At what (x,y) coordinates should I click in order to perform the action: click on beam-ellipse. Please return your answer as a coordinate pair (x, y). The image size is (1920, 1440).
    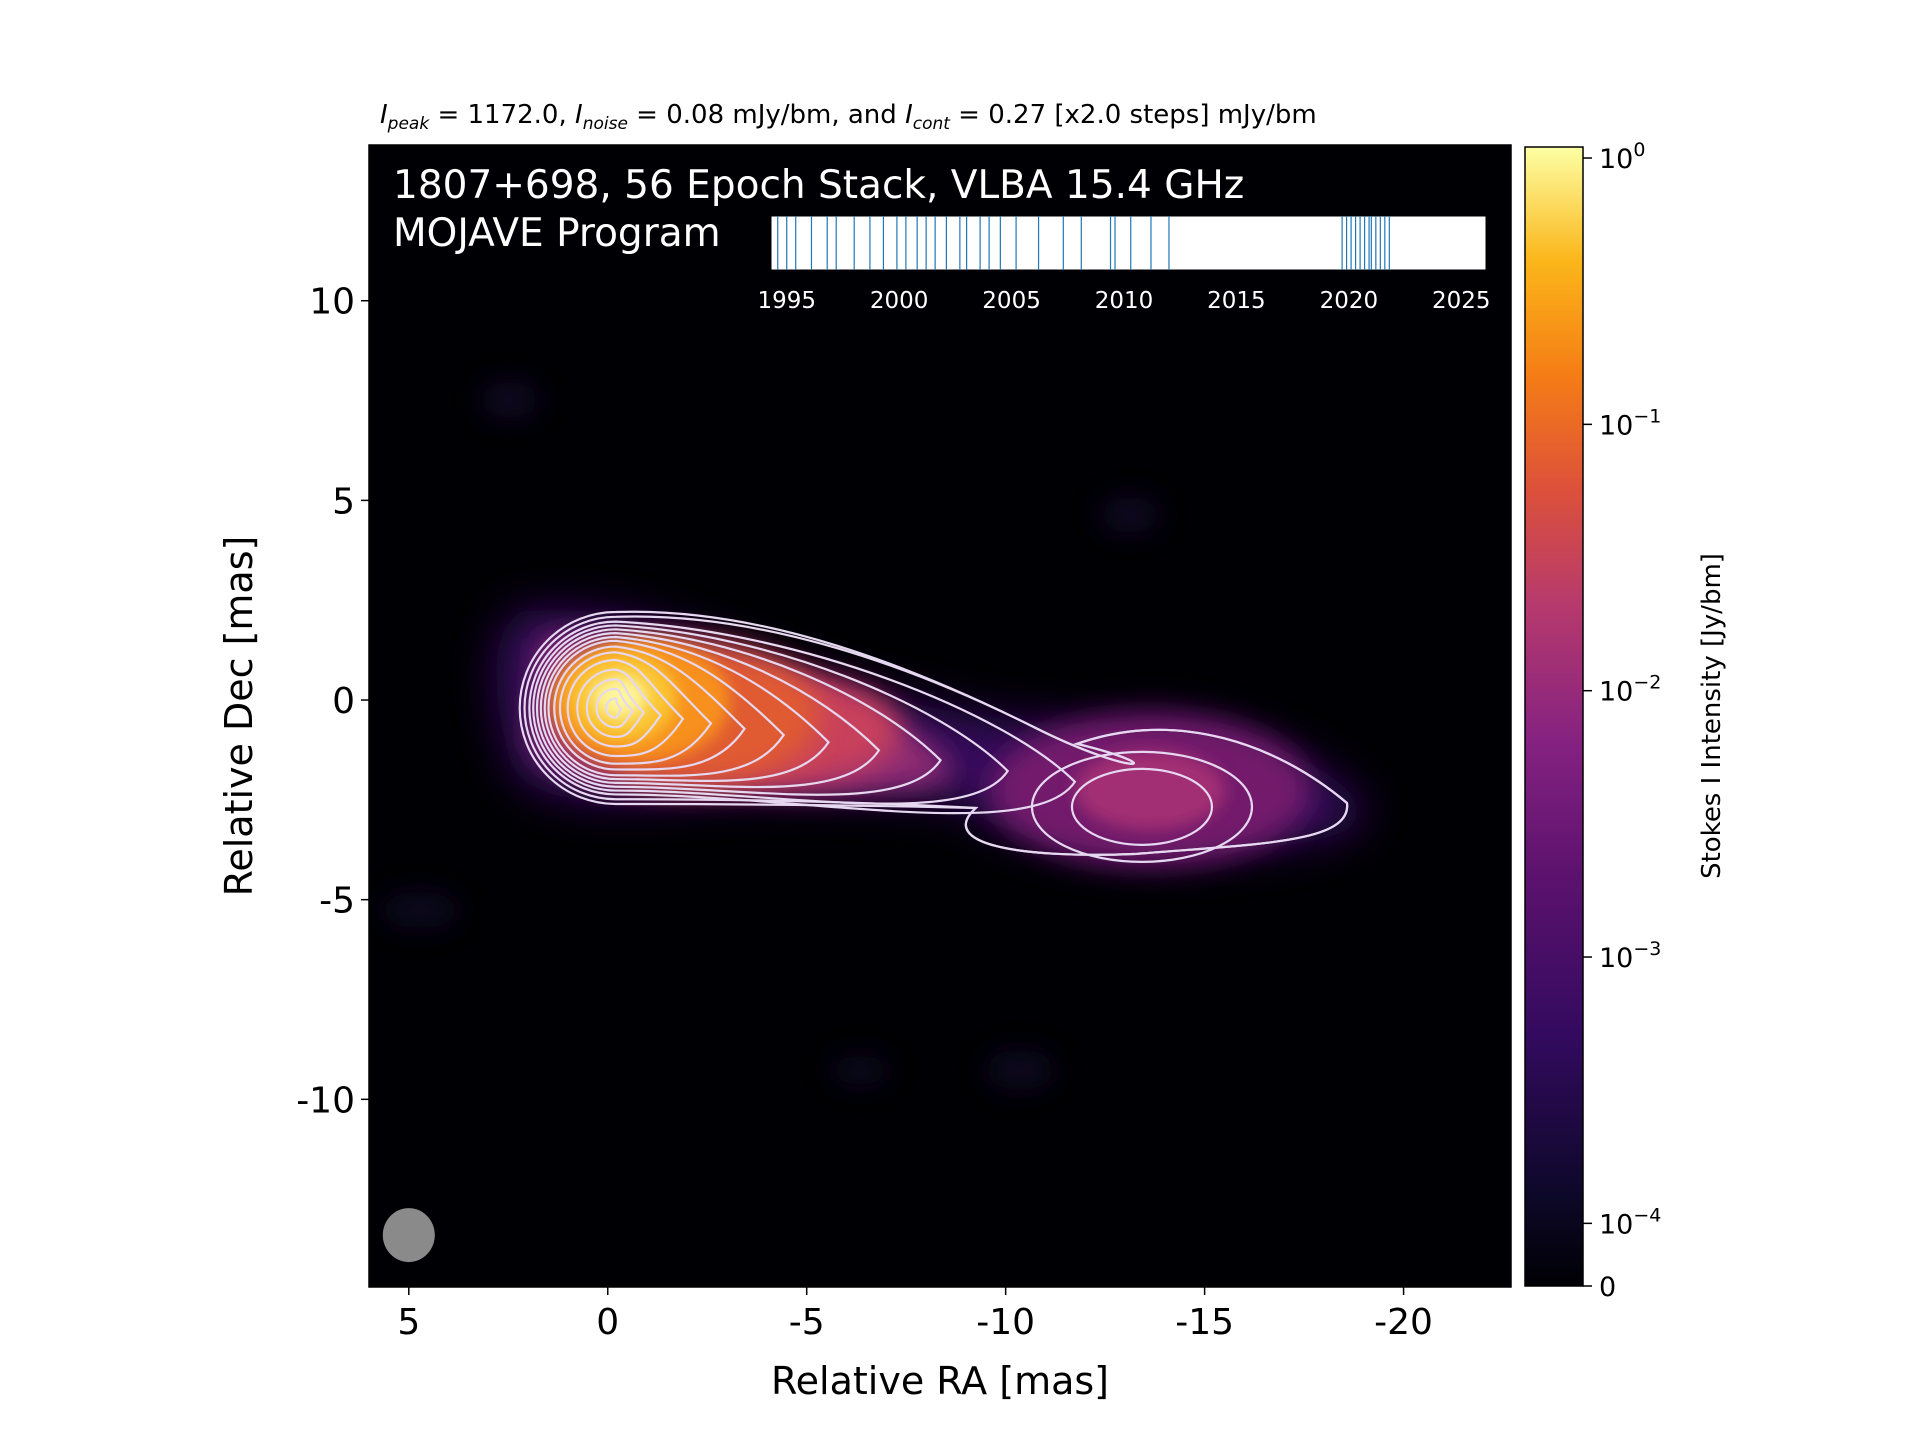
    Looking at the image, I should click on (408, 1235).